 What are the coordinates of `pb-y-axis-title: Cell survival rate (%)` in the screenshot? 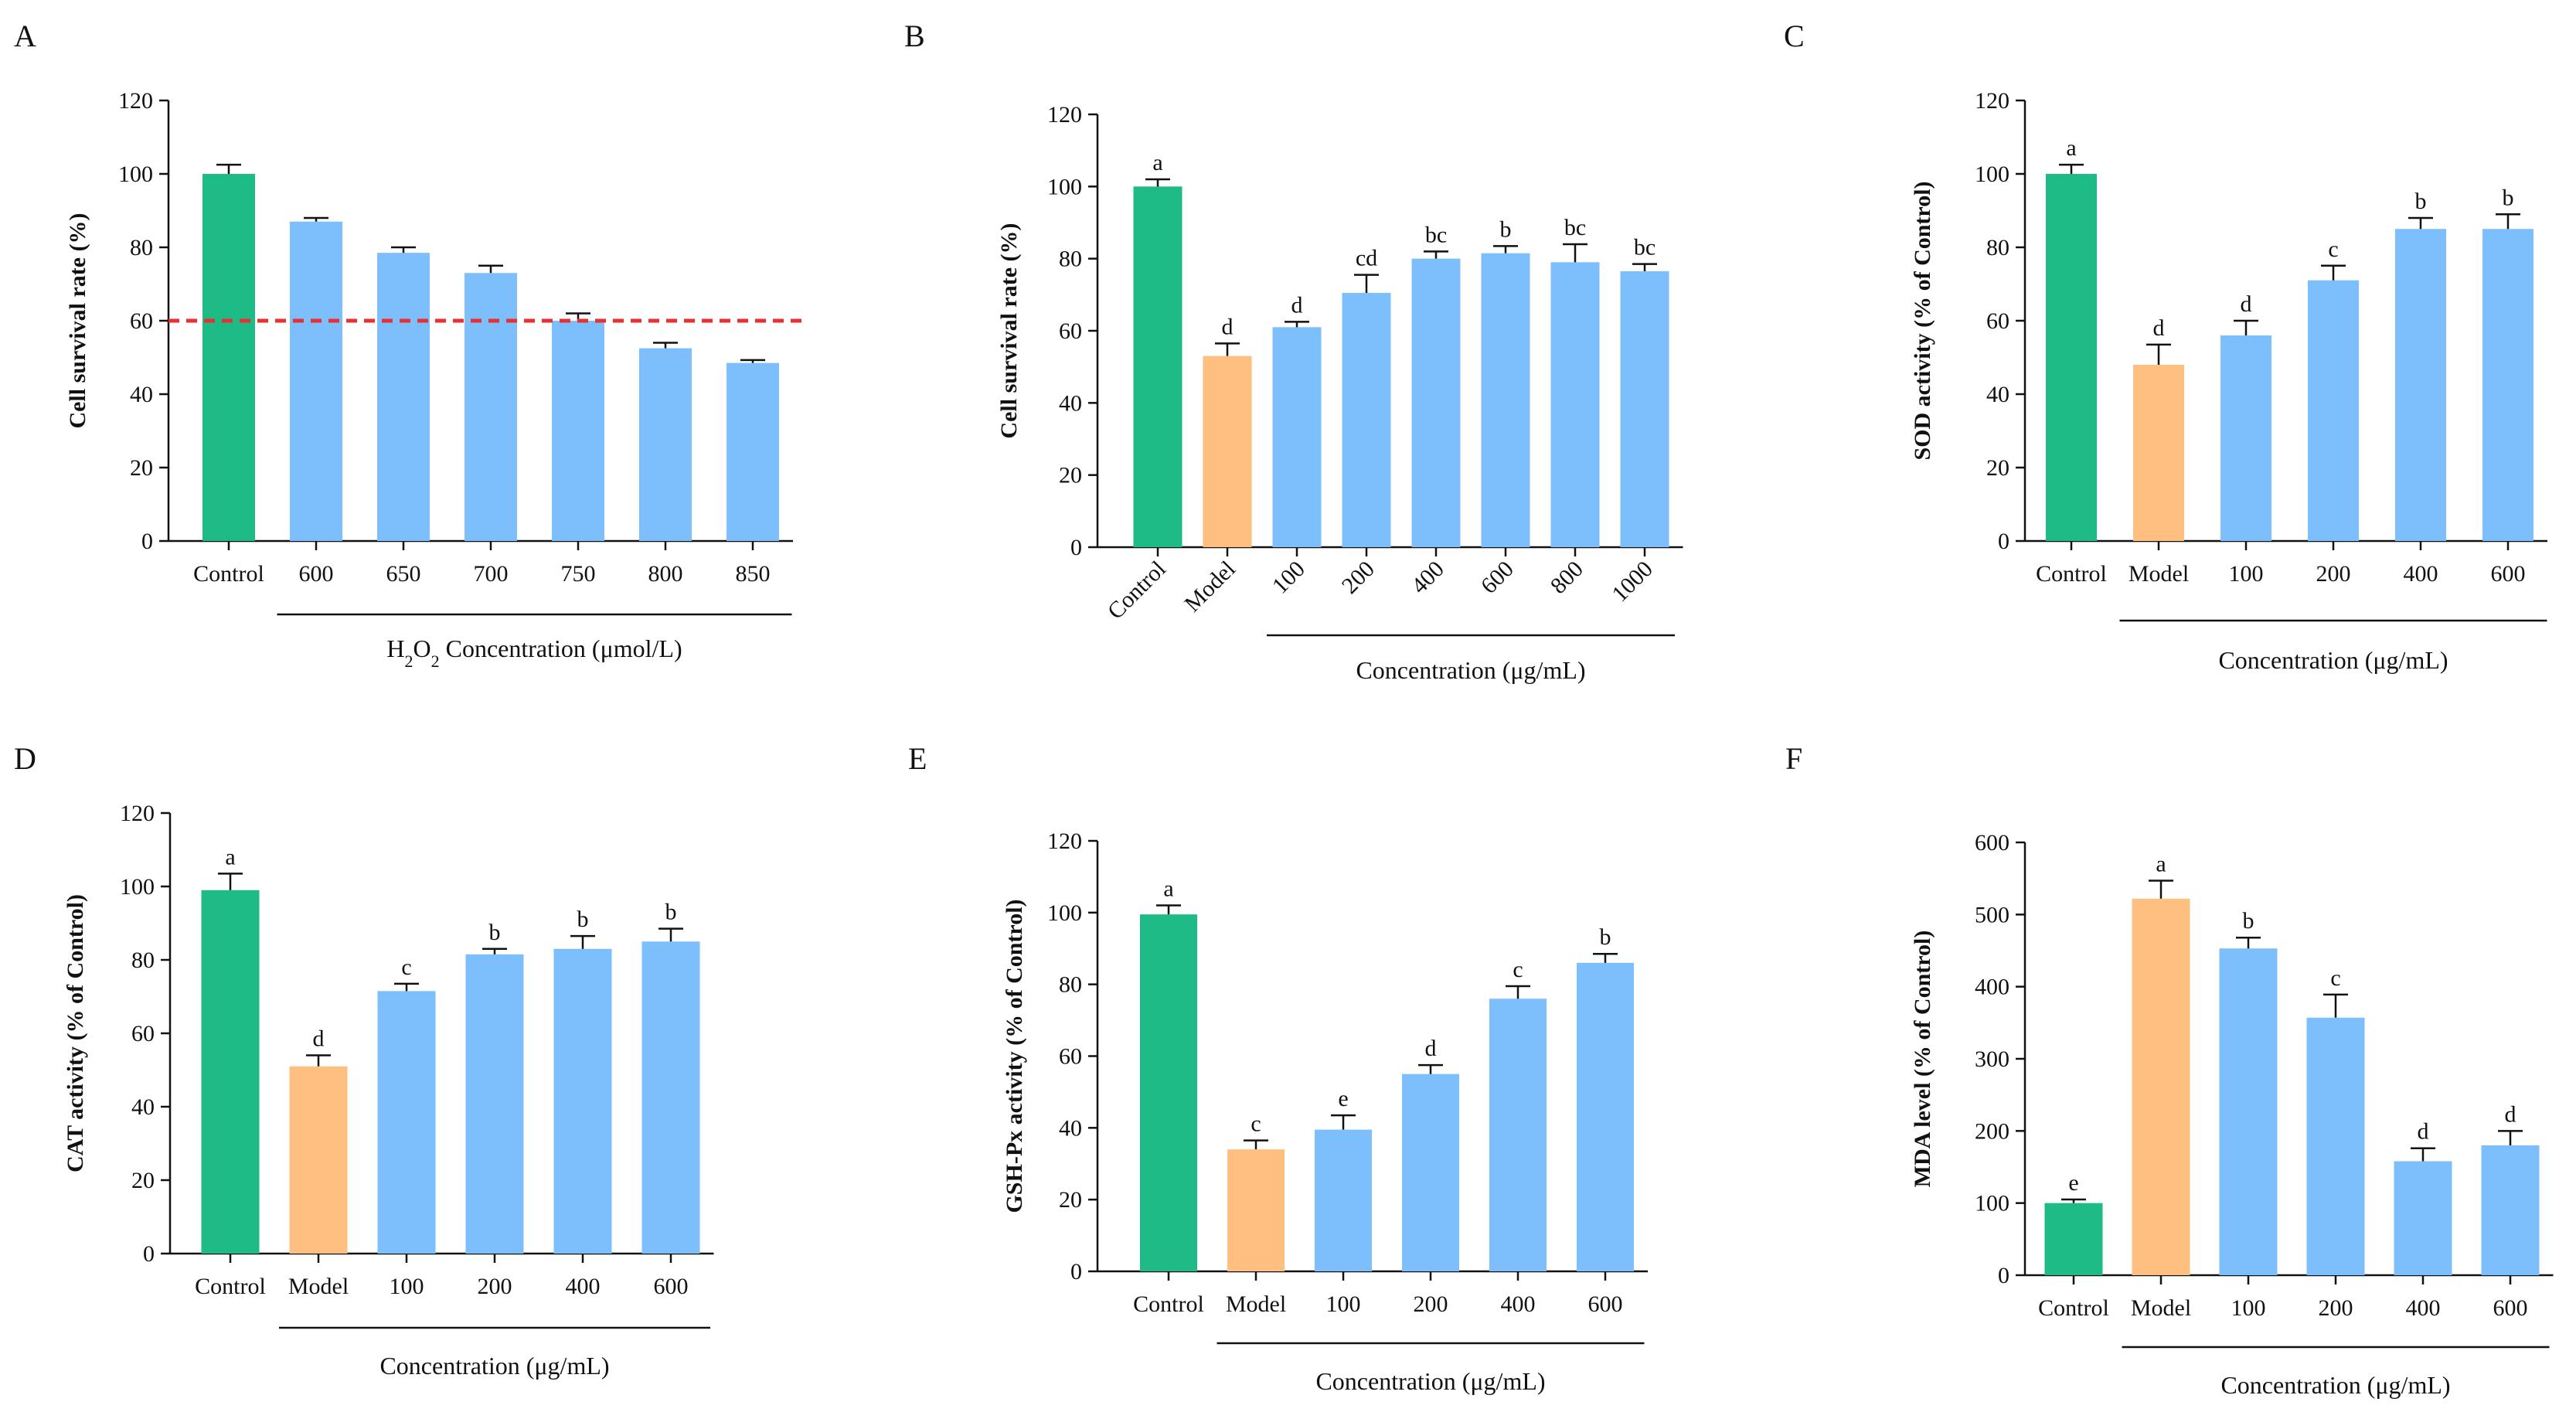 It's located at (1009, 331).